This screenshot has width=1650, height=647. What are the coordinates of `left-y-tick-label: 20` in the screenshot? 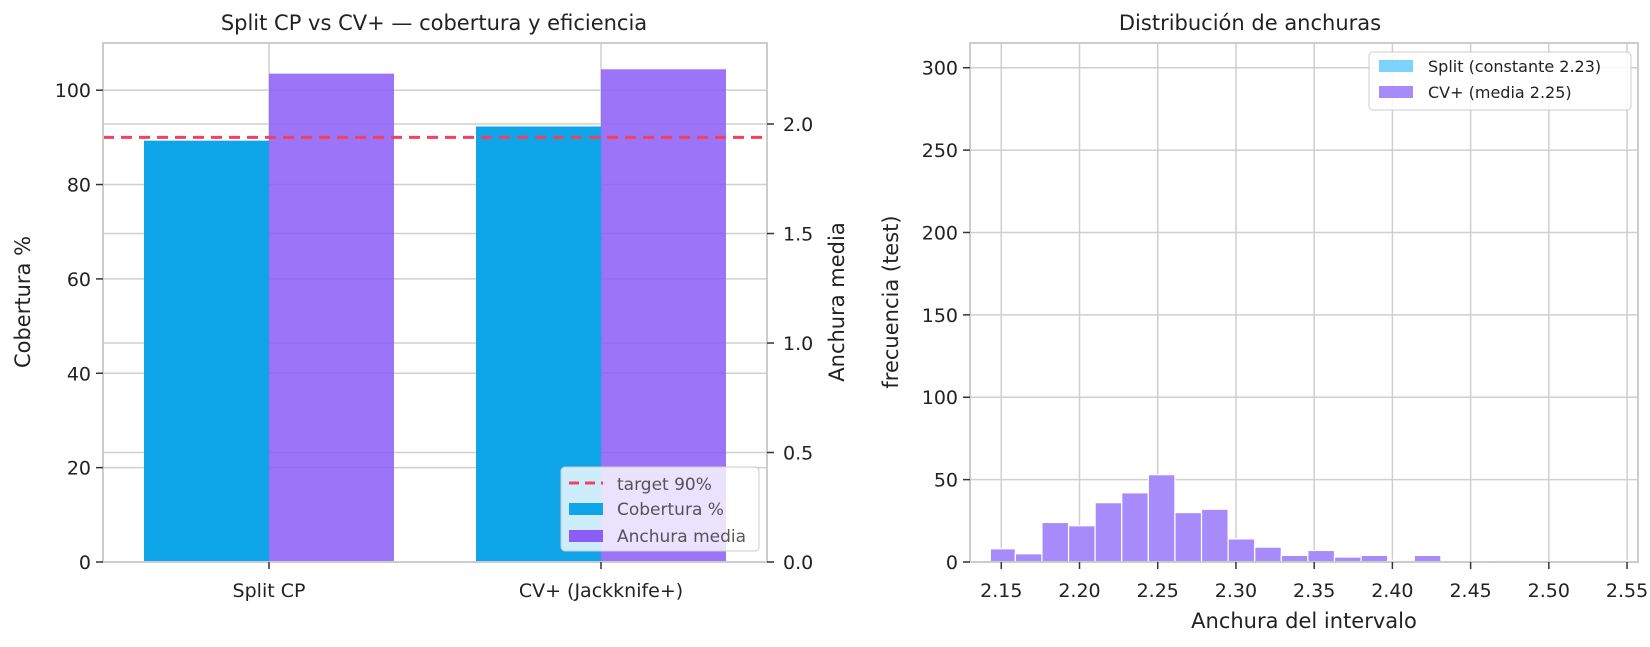 It's located at (79, 469).